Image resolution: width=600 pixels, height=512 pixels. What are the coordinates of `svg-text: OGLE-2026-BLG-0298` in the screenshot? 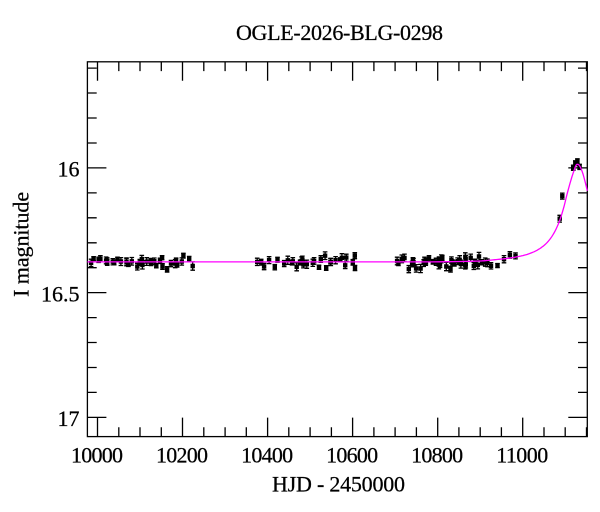 It's located at (339, 32).